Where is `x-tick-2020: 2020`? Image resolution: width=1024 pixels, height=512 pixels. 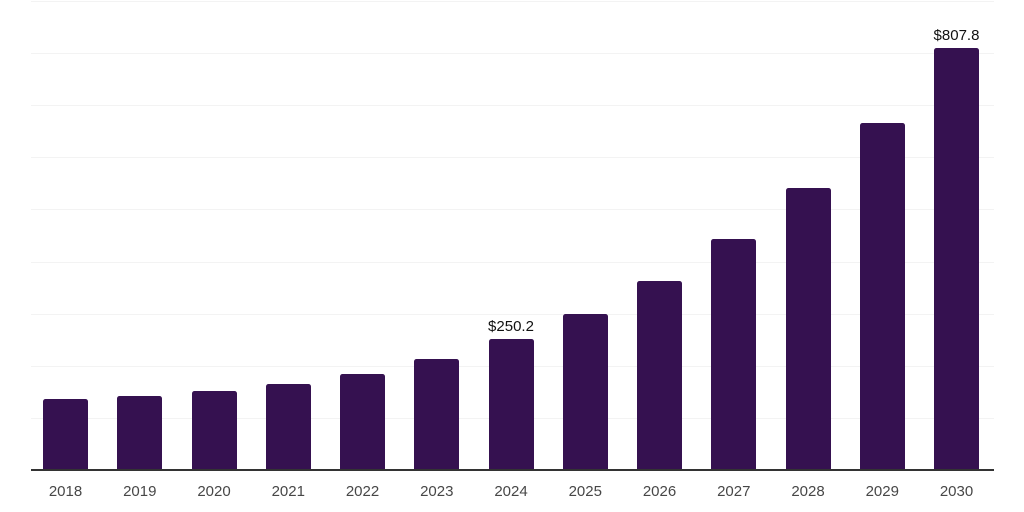 x-tick-2020: 2020 is located at coordinates (214, 491).